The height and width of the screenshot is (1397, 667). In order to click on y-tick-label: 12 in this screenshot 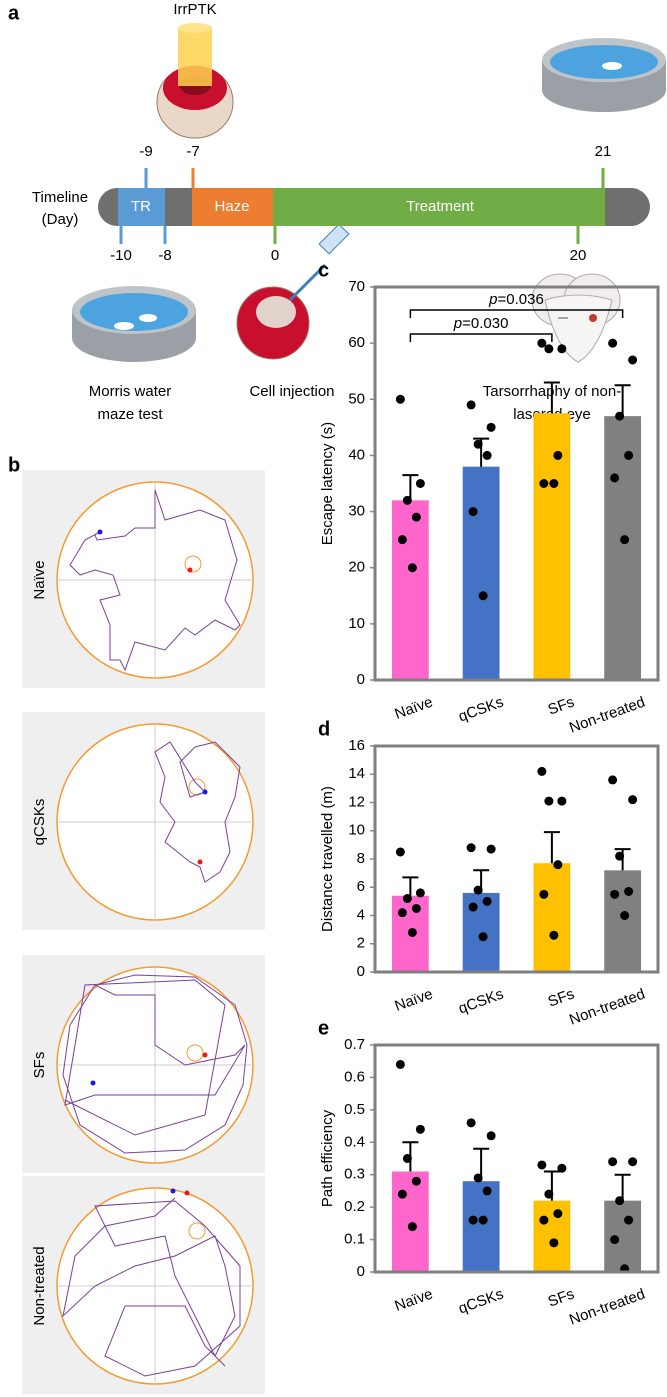, I will do `click(356, 801)`.